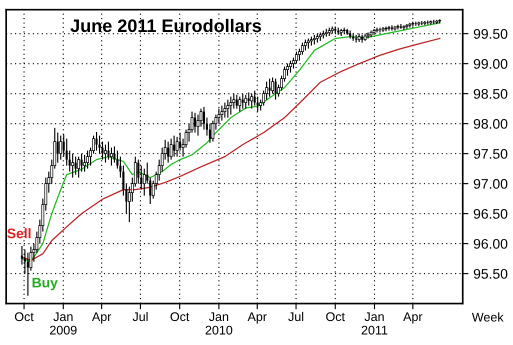  What do you see at coordinates (491, 93) in the screenshot?
I see `y-tick-label: 98.50` at bounding box center [491, 93].